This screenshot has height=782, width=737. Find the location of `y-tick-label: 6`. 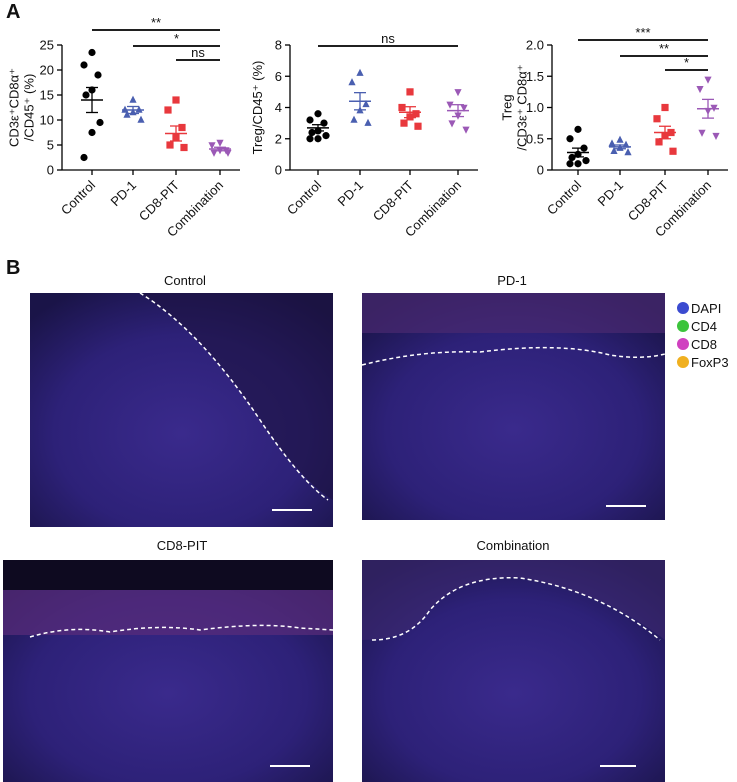

y-tick-label: 6 is located at coordinates (278, 76).